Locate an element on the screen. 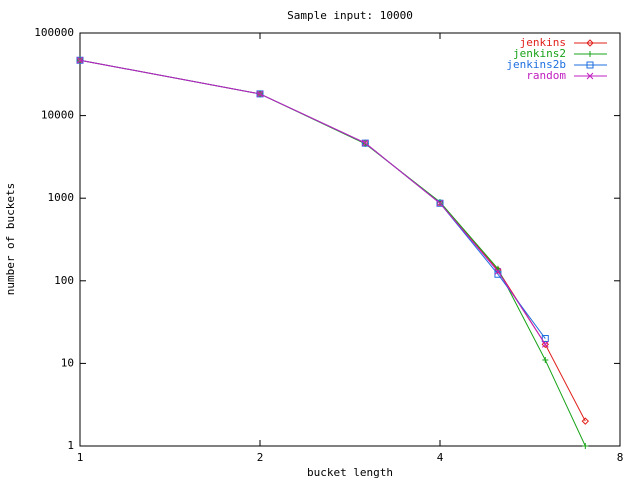 Image resolution: width=640 pixels, height=480 pixels. legend-label: jenkins2b is located at coordinates (536, 64).